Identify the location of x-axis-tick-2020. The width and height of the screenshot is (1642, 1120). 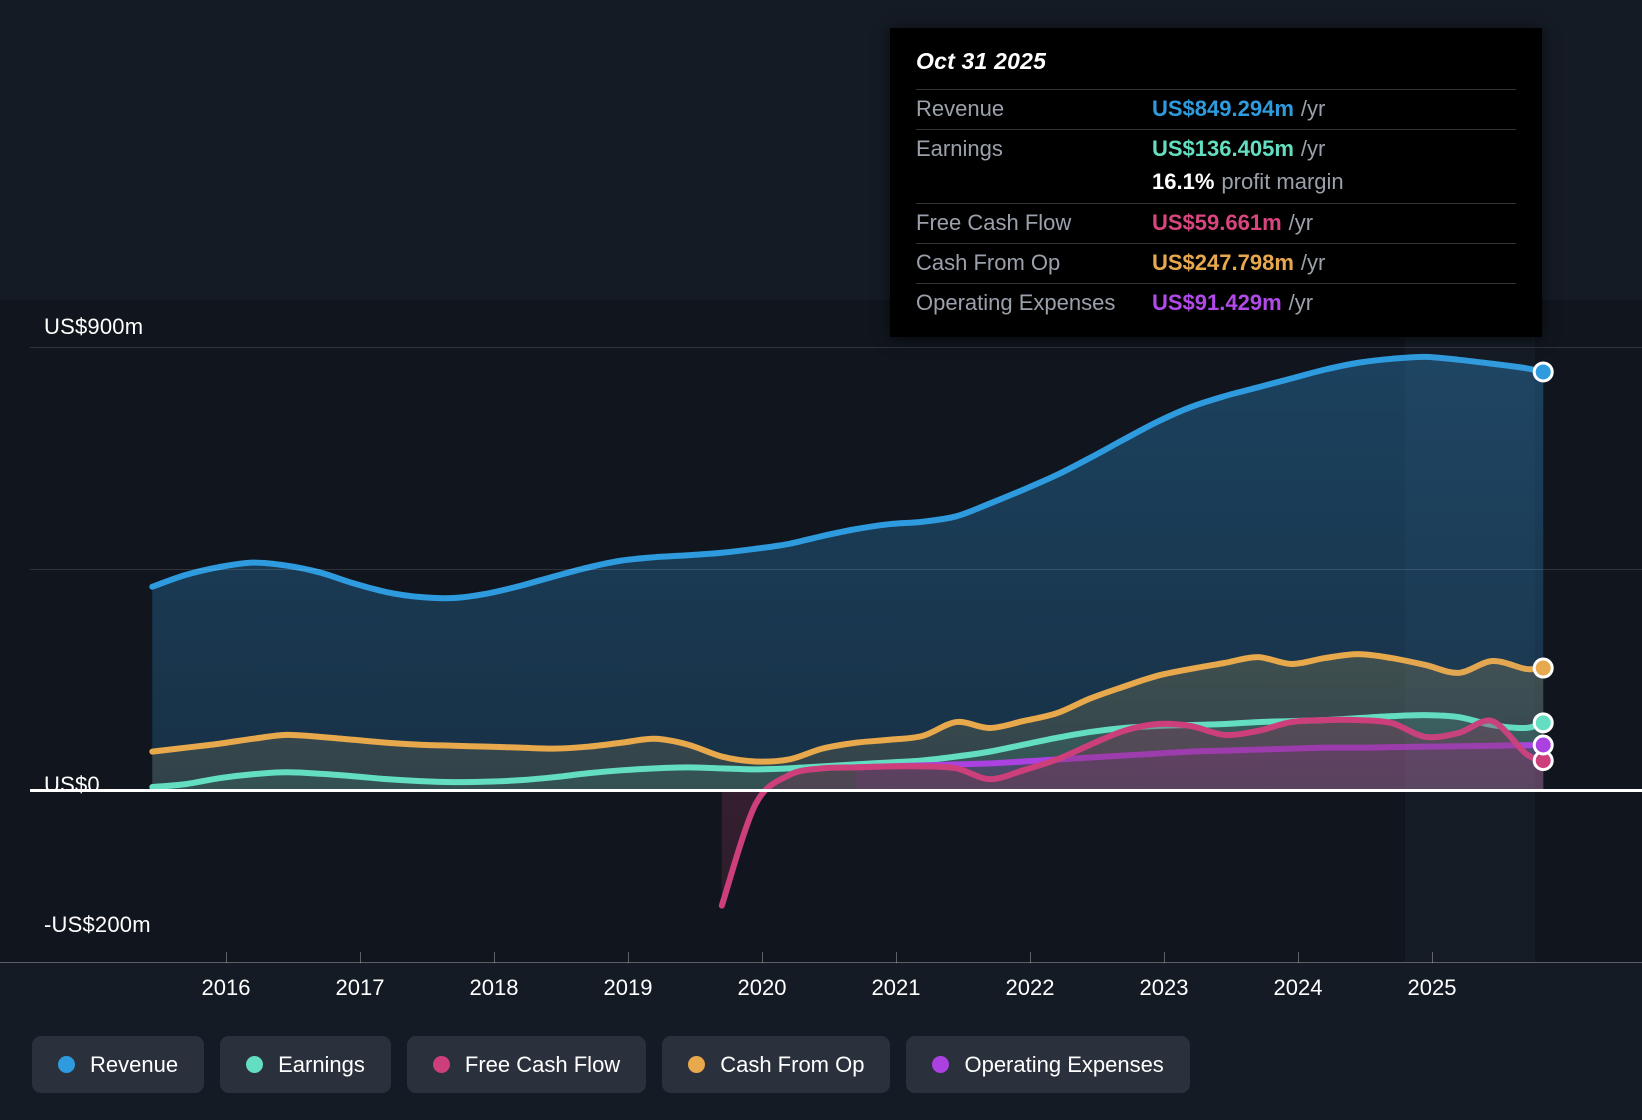
(762, 957).